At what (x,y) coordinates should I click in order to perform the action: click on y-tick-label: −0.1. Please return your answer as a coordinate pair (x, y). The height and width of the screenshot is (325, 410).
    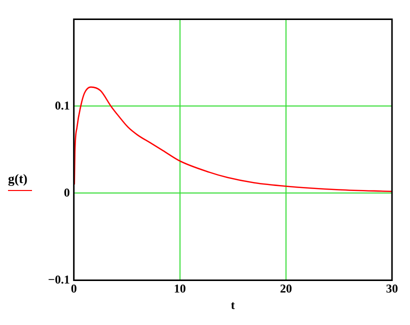
    Looking at the image, I should click on (59, 279).